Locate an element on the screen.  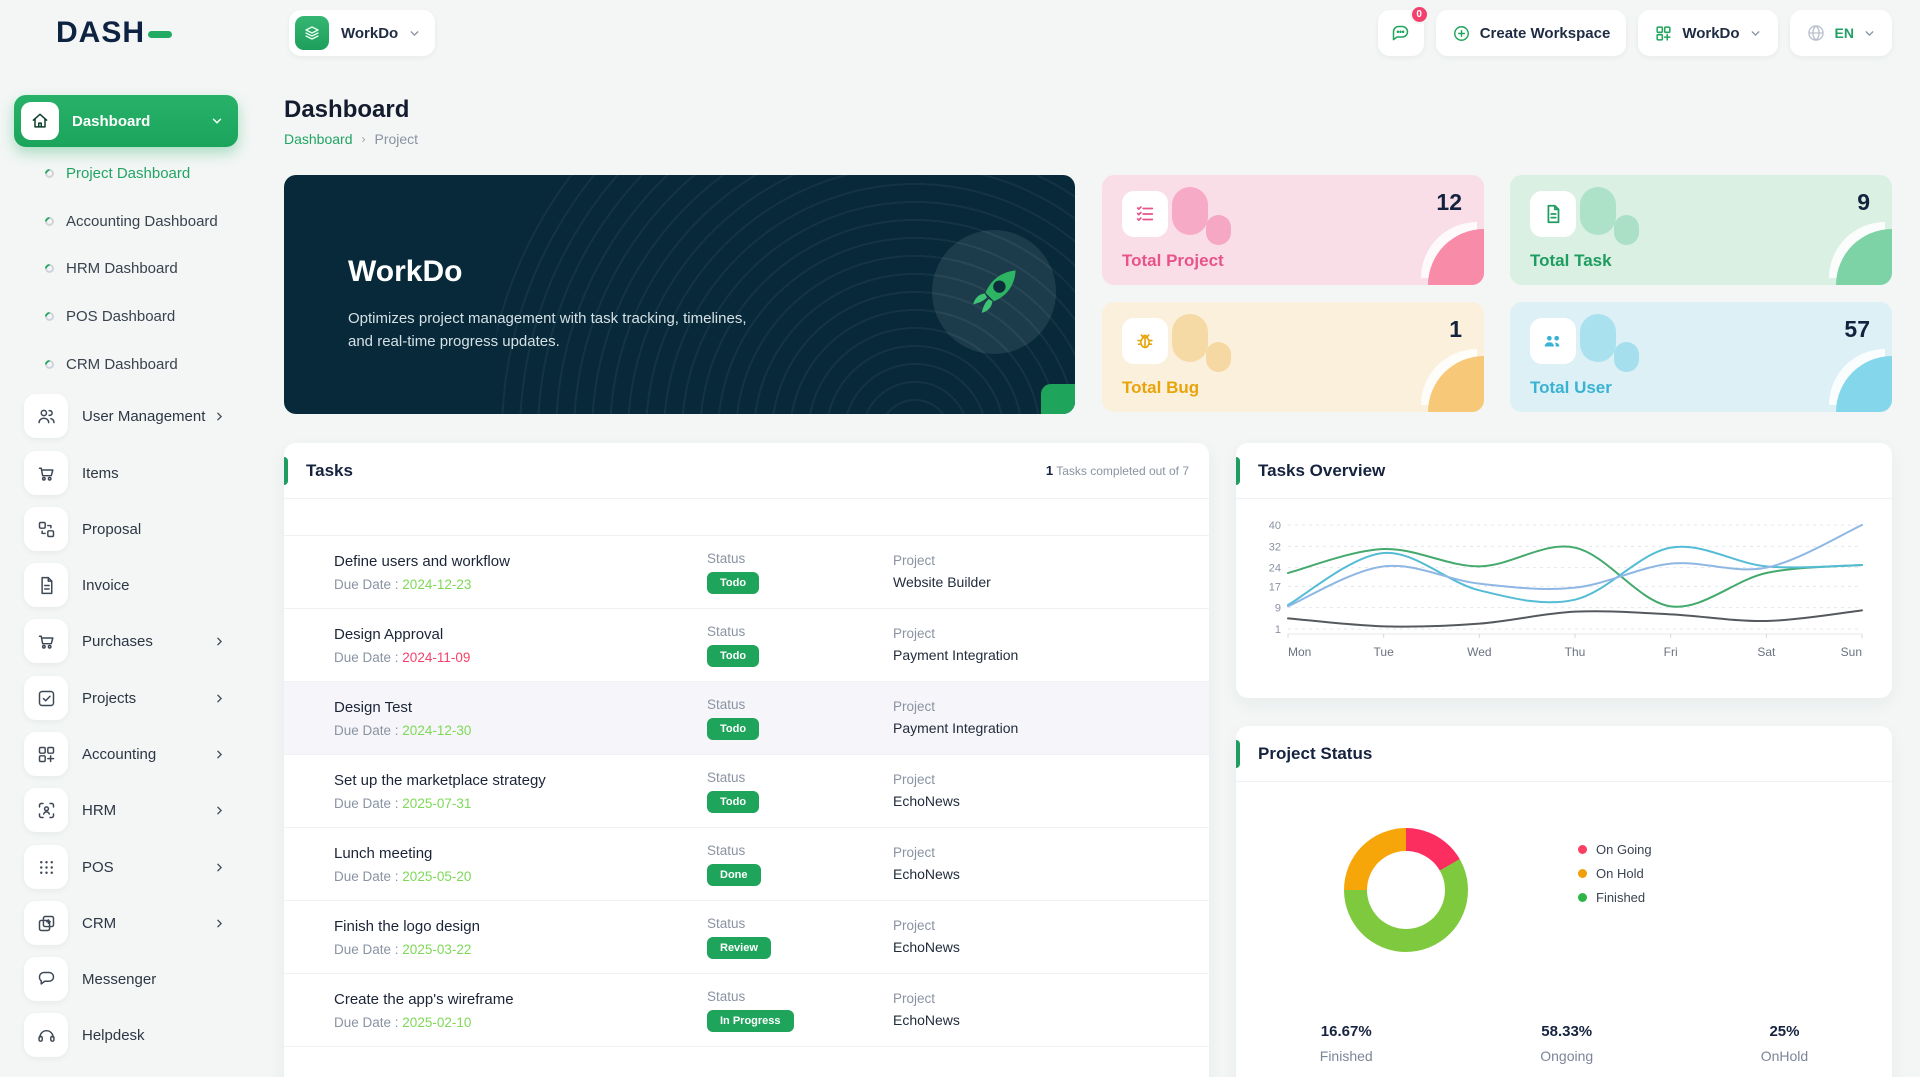
tasks-completed-summary: 1 Tasks completed out of 7 is located at coordinates (1117, 470).